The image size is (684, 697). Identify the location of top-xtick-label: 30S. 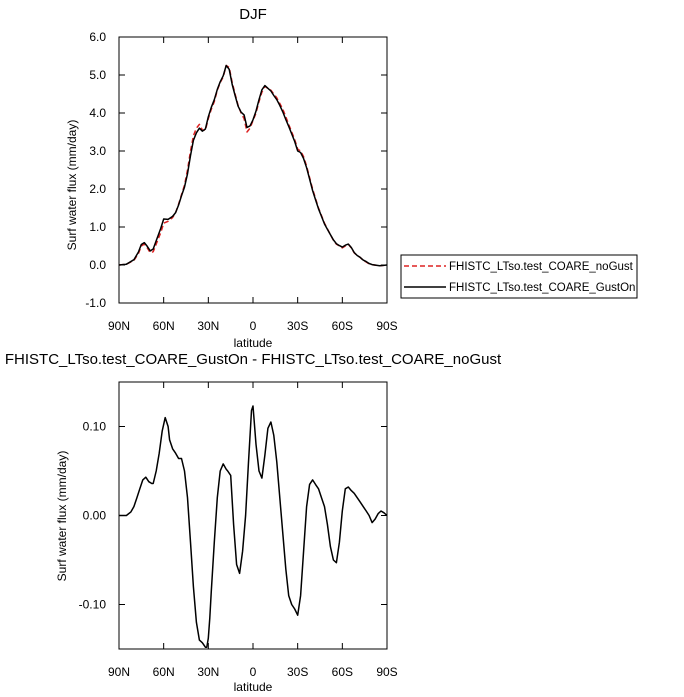
(297, 326).